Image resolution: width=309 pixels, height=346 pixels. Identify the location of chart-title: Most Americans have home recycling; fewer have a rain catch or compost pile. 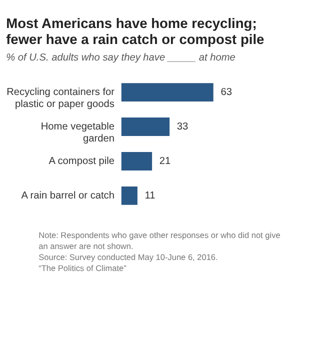
(135, 31).